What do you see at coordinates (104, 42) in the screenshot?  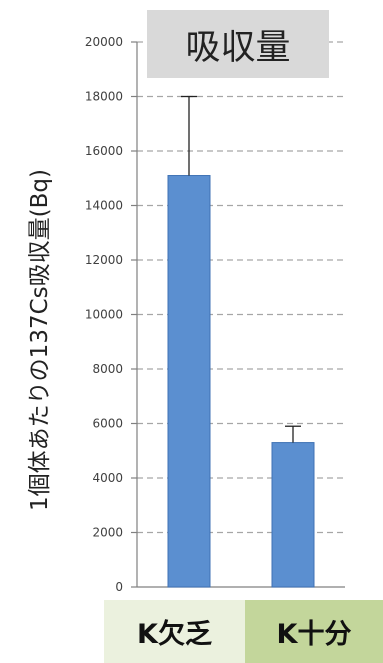 I see `y-tick-label: 20000` at bounding box center [104, 42].